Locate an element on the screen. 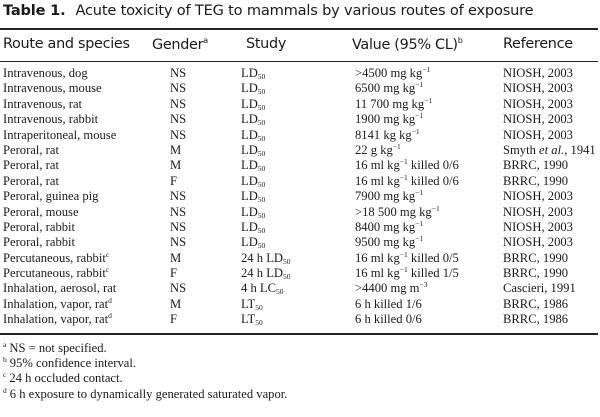  cell-value: 8141 kg kg−1 is located at coordinates (387, 134).